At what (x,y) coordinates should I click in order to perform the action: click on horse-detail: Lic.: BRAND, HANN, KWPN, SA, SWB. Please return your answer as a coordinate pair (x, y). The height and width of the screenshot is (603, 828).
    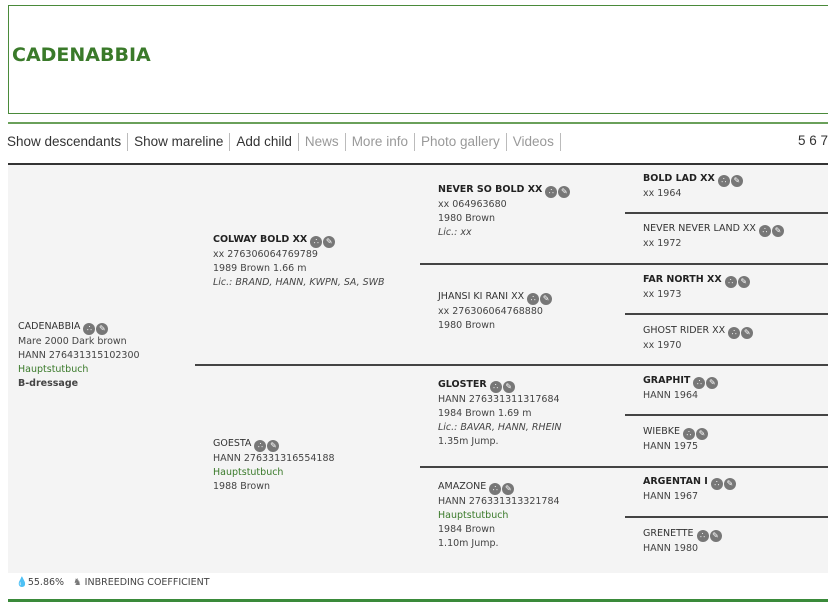
    Looking at the image, I should click on (299, 282).